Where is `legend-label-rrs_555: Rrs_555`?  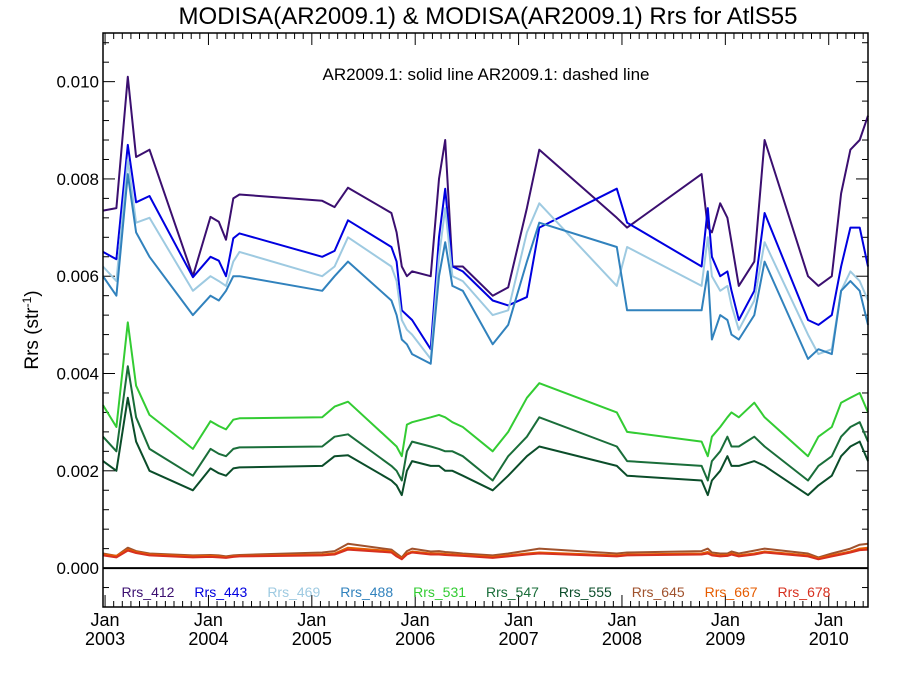 legend-label-rrs_555: Rrs_555 is located at coordinates (585, 592).